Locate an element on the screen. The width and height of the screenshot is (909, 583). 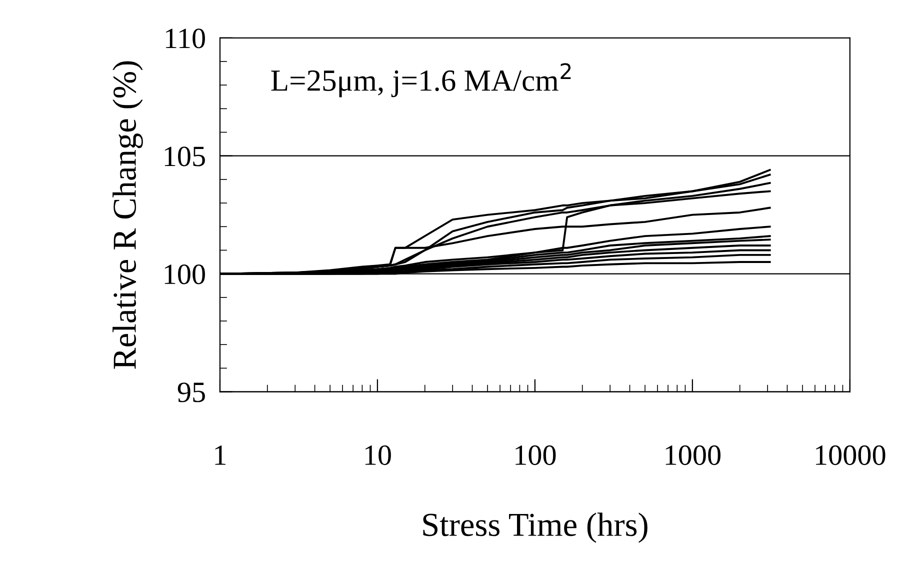
x-tick-label: 1000 is located at coordinates (693, 455).